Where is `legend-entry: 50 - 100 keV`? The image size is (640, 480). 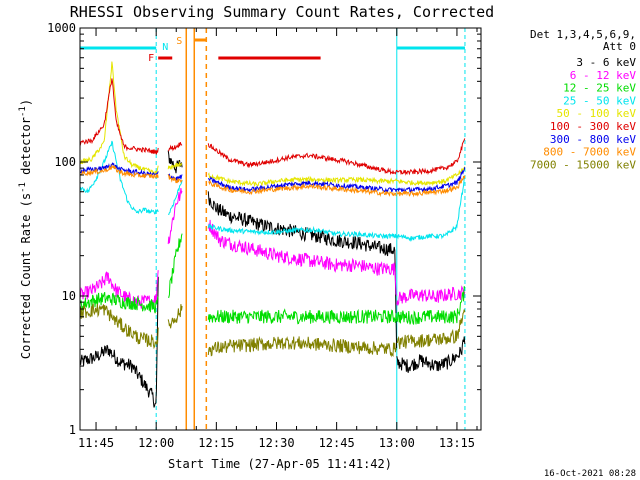 legend-entry: 50 - 100 keV is located at coordinates (597, 113).